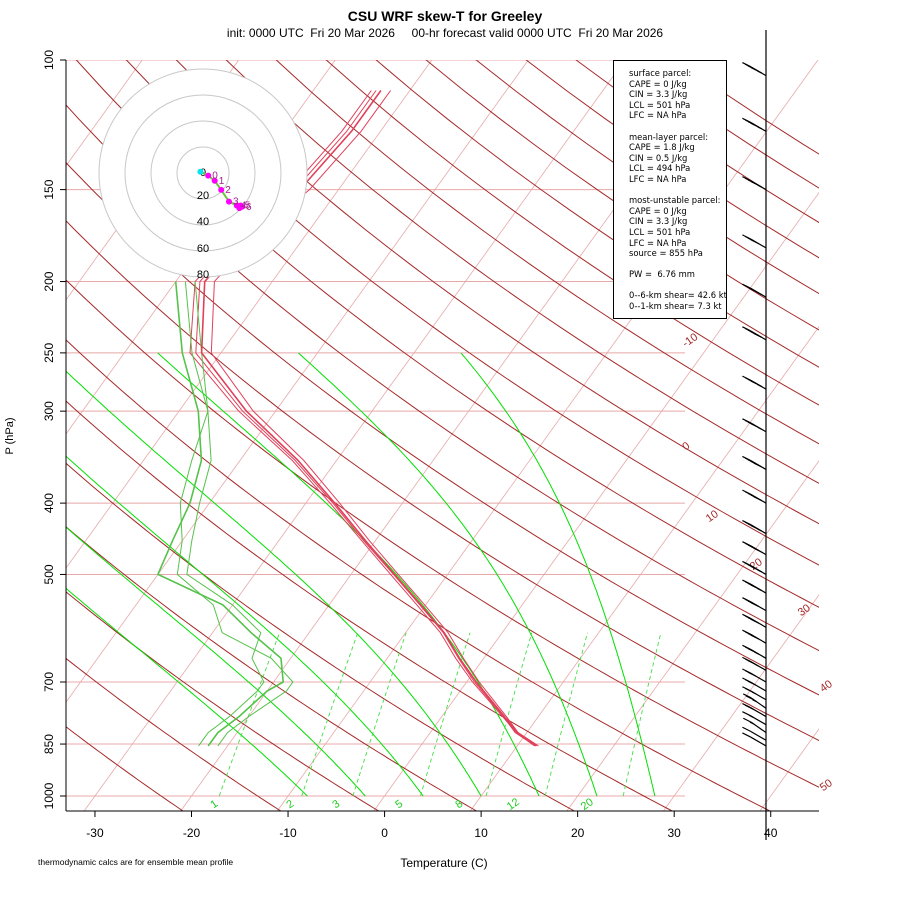 The width and height of the screenshot is (900, 900). What do you see at coordinates (669, 136) in the screenshot?
I see `stats-line: mean-layer parcel:` at bounding box center [669, 136].